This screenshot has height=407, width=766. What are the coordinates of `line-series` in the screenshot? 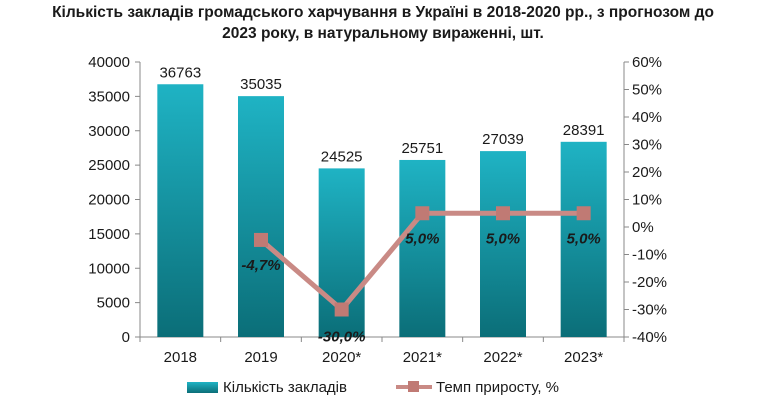 It's located at (422, 261).